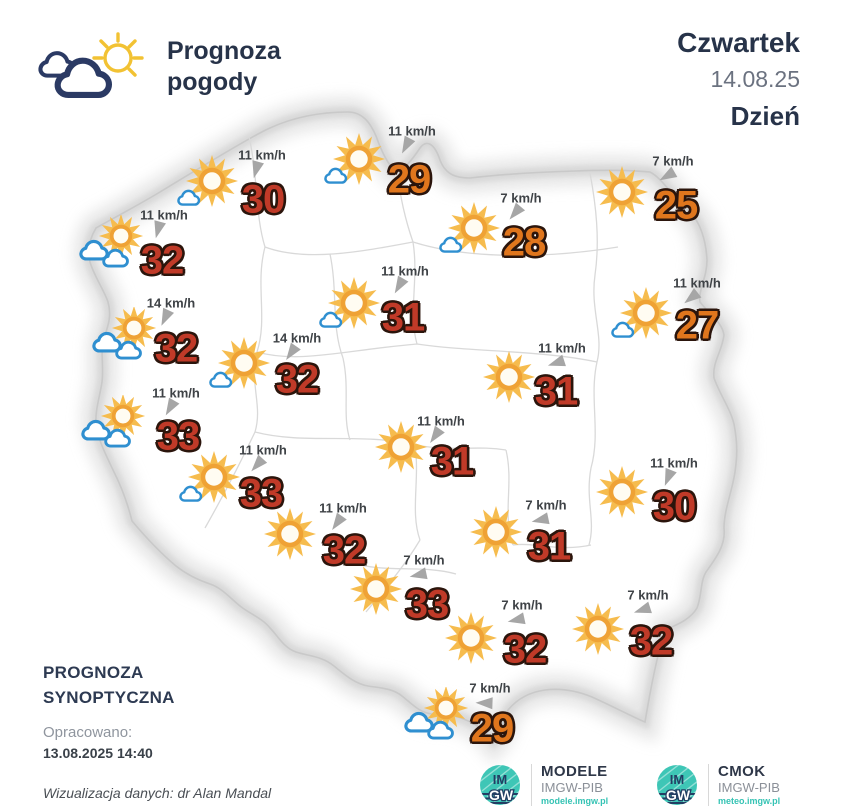 The image size is (857, 810). Describe the element at coordinates (574, 771) in the screenshot. I see `modele-name: MODELE` at that location.